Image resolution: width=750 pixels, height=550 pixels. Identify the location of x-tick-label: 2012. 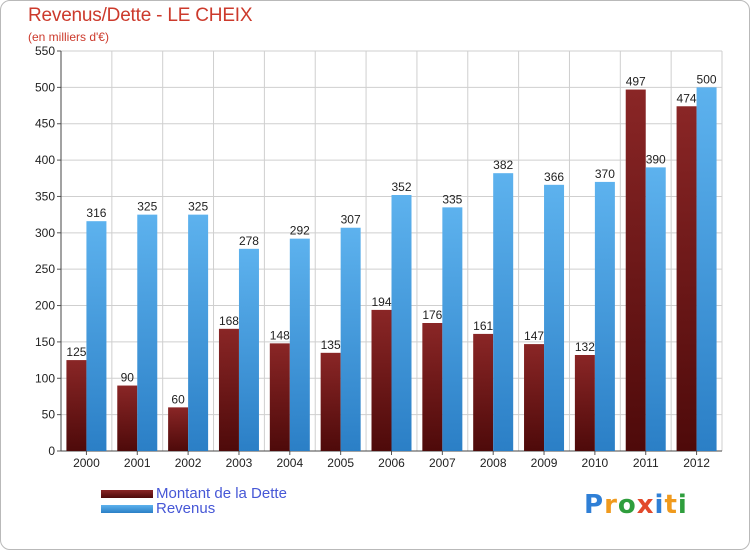
(696, 463).